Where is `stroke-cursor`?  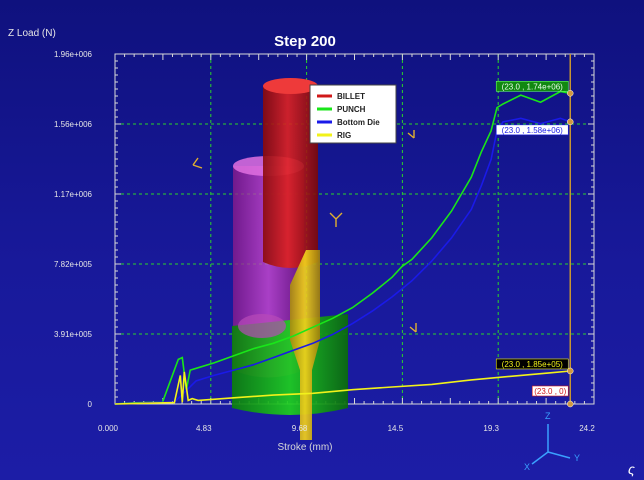 stroke-cursor is located at coordinates (570, 231).